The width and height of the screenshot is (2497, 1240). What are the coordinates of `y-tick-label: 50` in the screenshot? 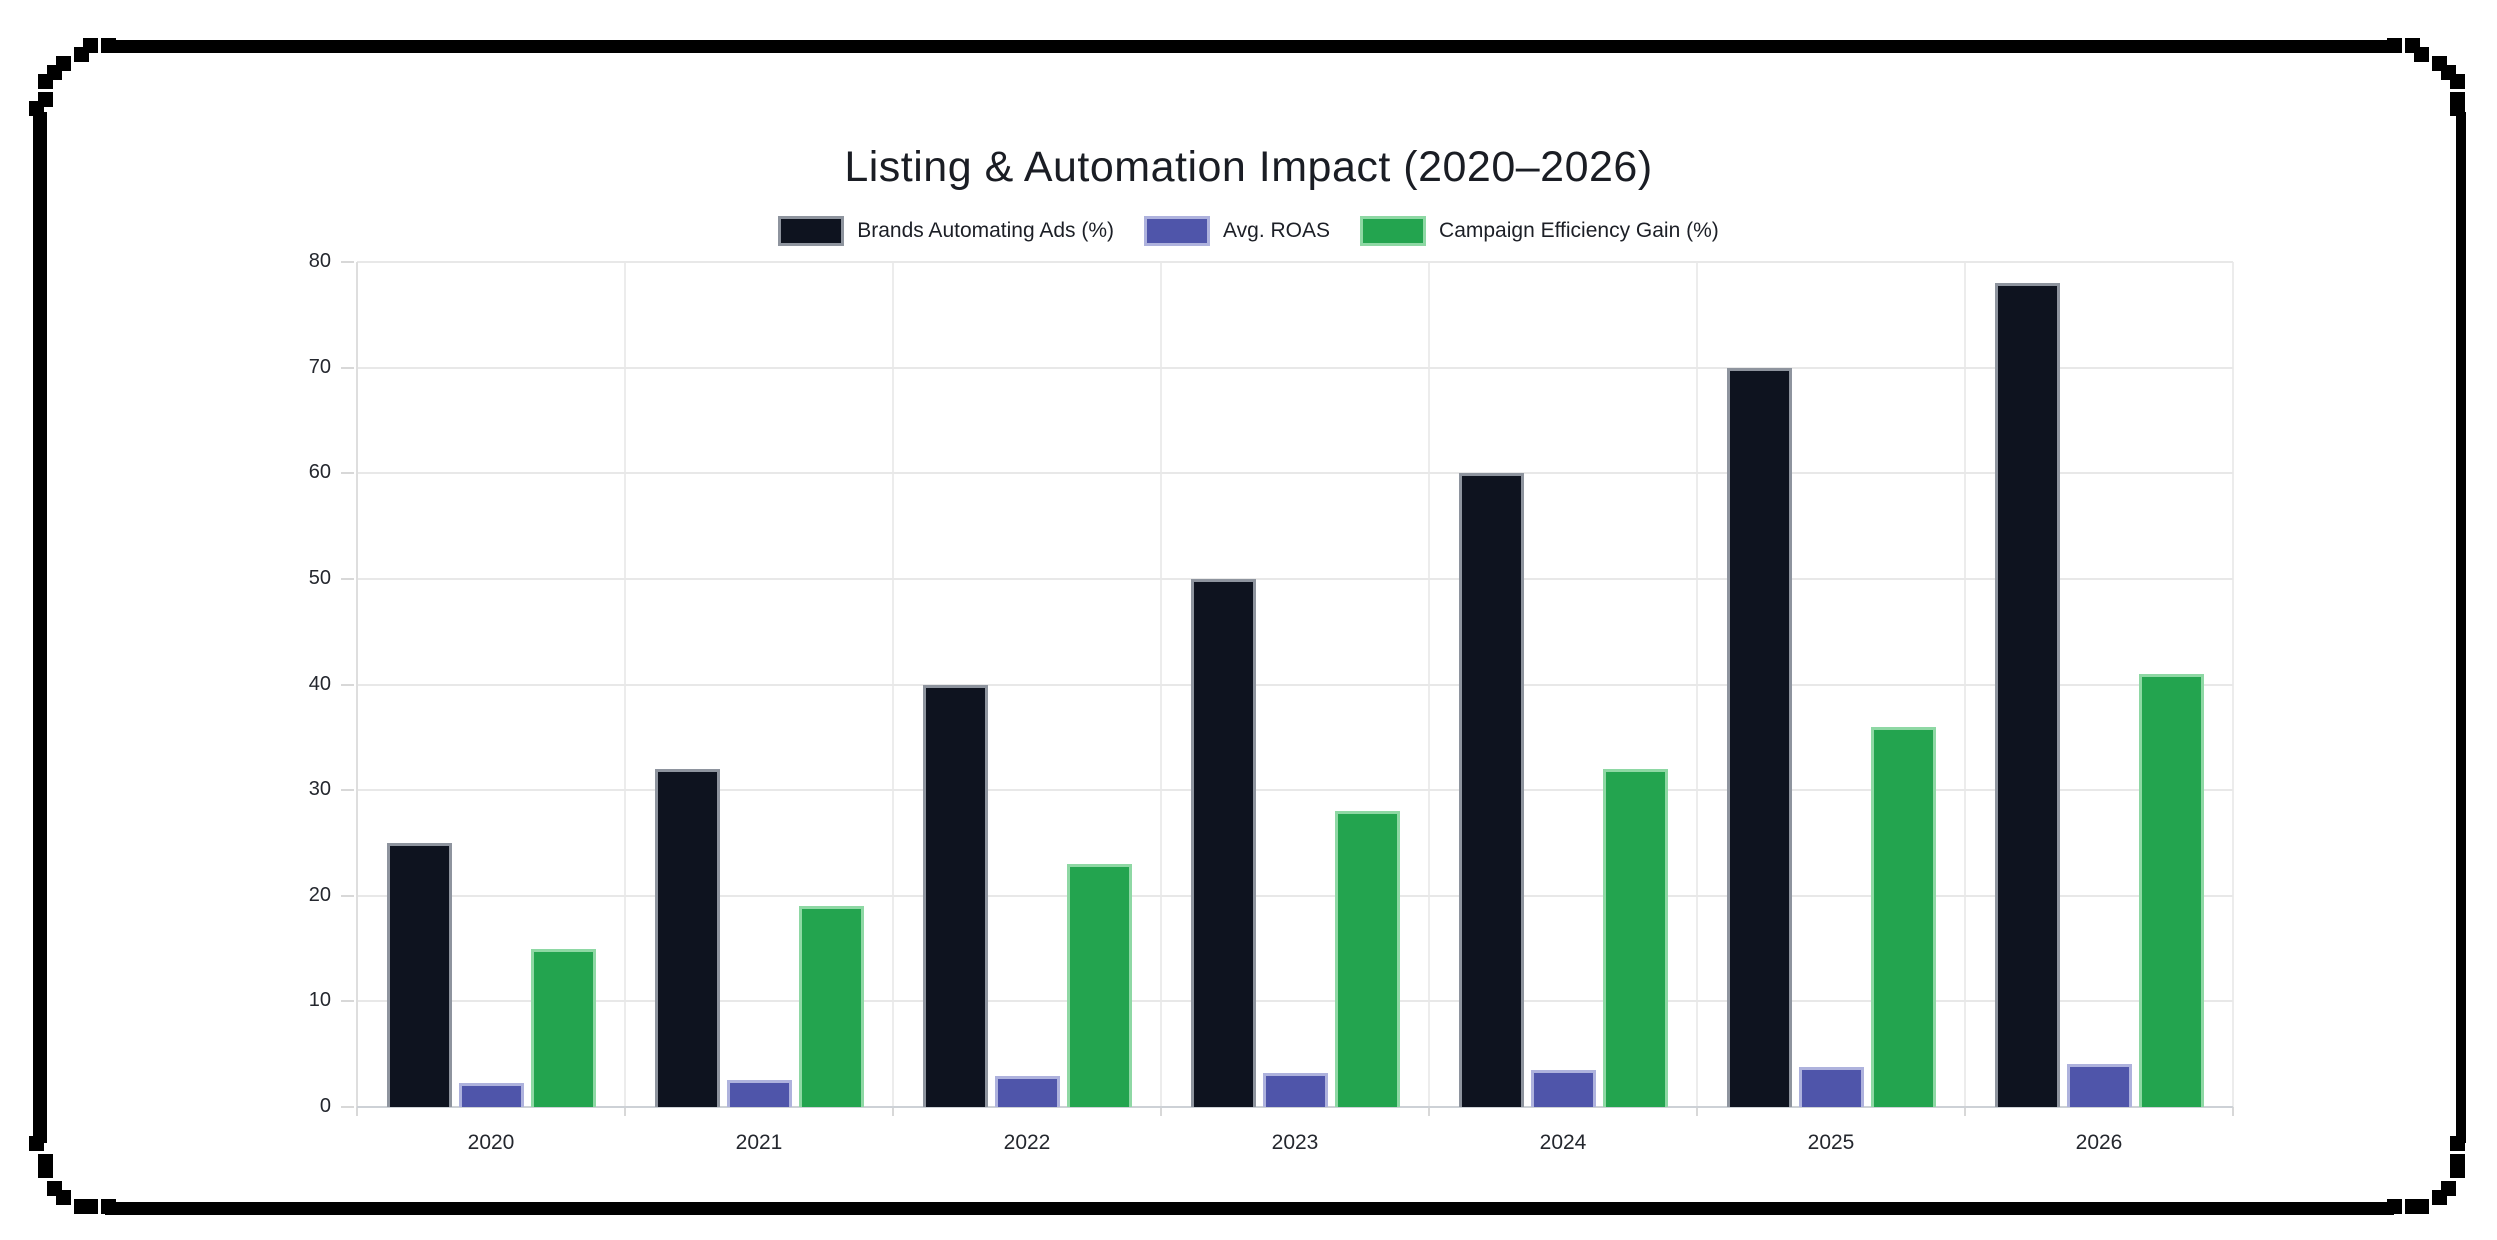 It's located at (319, 577).